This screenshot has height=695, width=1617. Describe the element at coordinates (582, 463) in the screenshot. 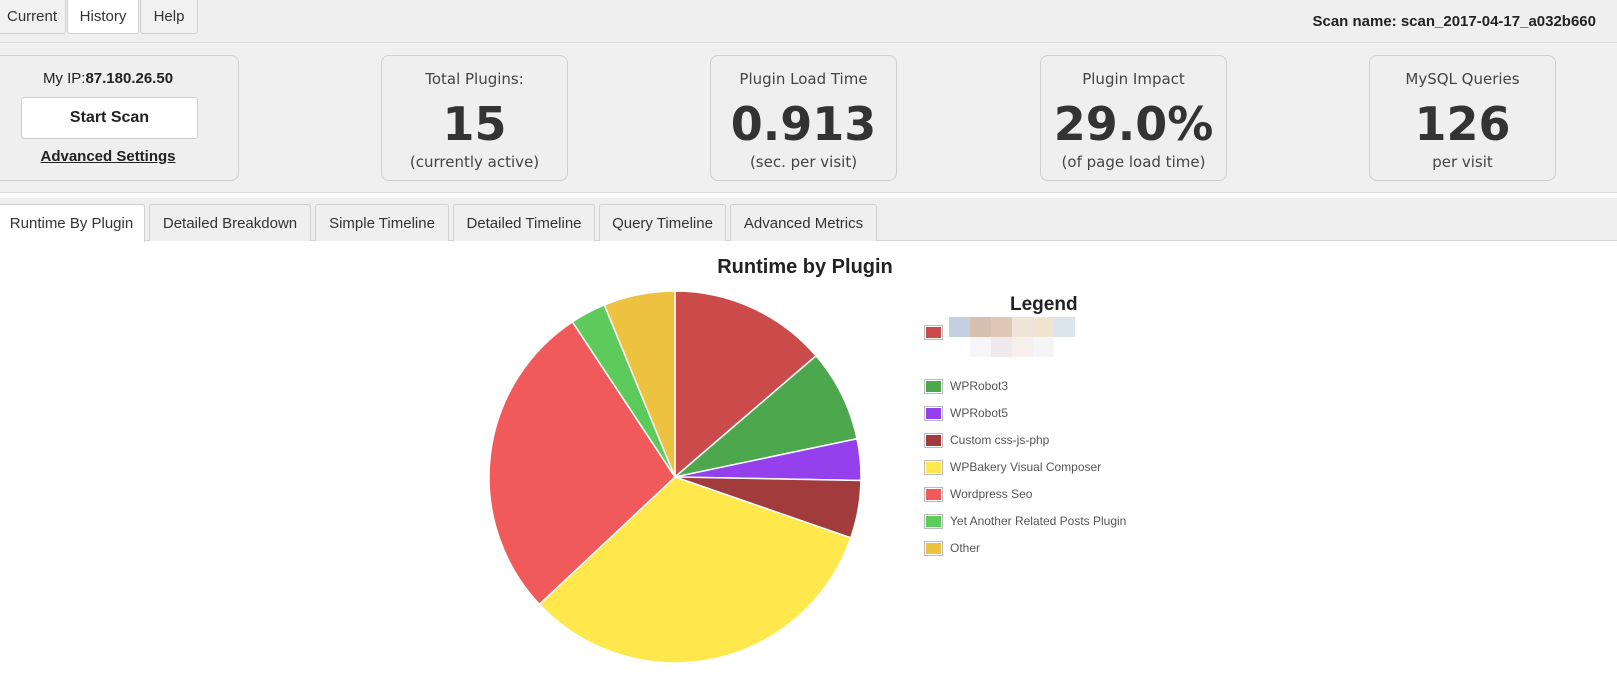

I see `pie-slice-wordpress-seo` at that location.